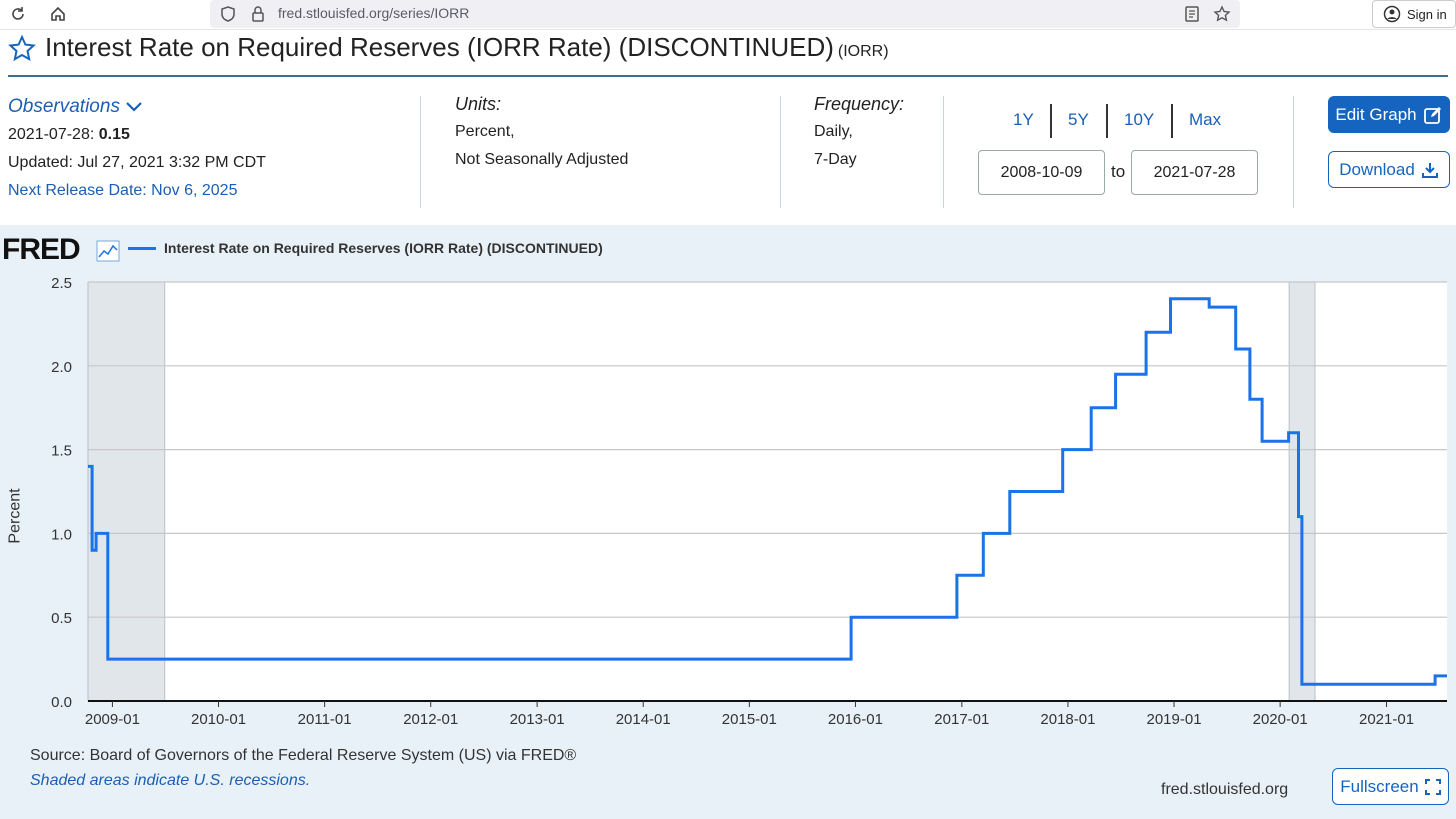 This screenshot has height=819, width=1456. What do you see at coordinates (537, 719) in the screenshot?
I see `x-tick-label: 2013-01` at bounding box center [537, 719].